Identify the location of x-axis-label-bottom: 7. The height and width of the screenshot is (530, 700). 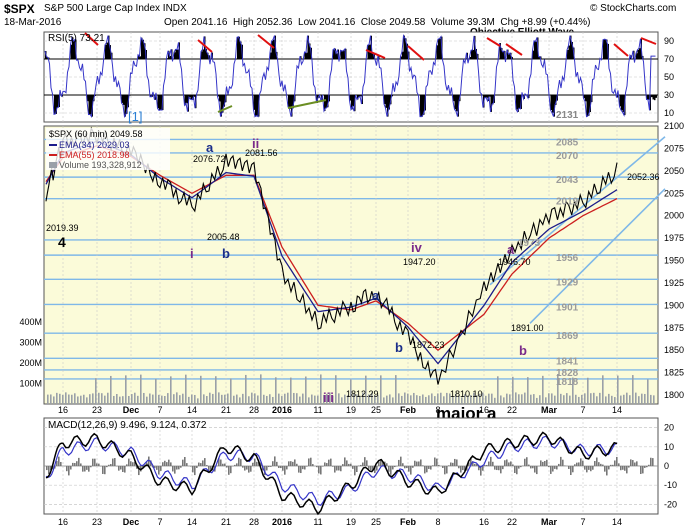
(582, 522).